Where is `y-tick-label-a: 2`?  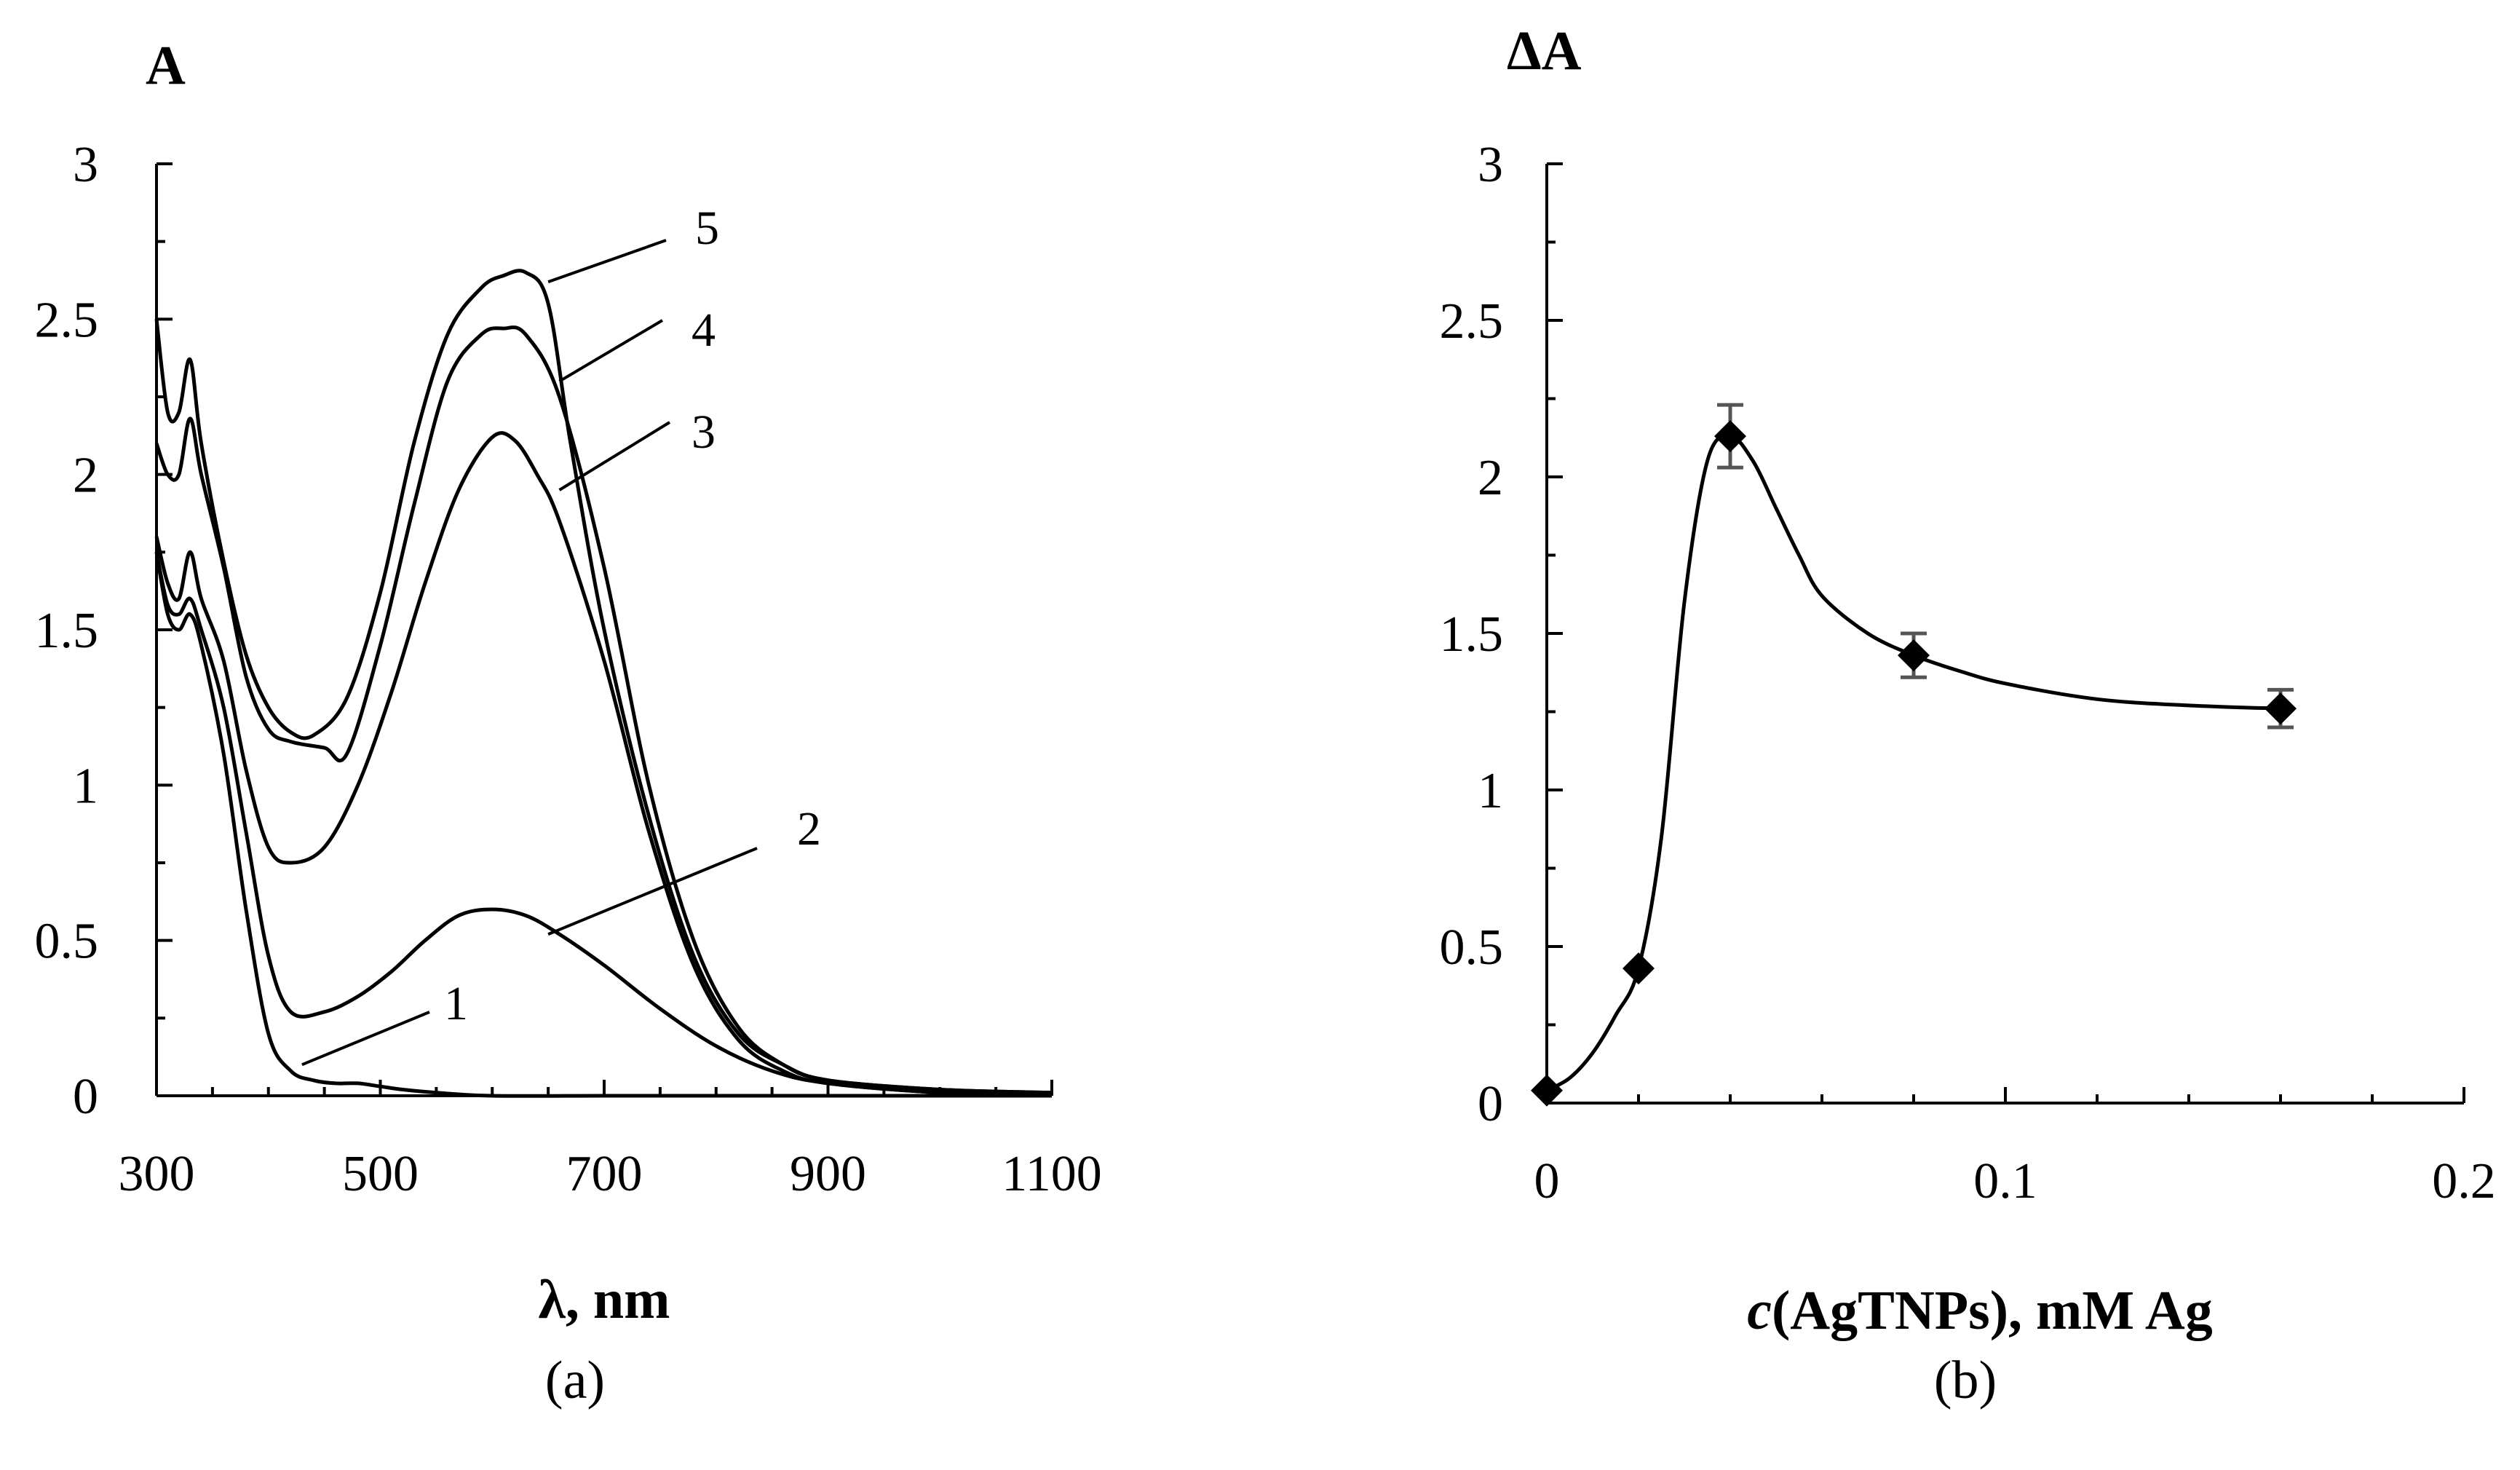 y-tick-label-a: 2 is located at coordinates (85, 476).